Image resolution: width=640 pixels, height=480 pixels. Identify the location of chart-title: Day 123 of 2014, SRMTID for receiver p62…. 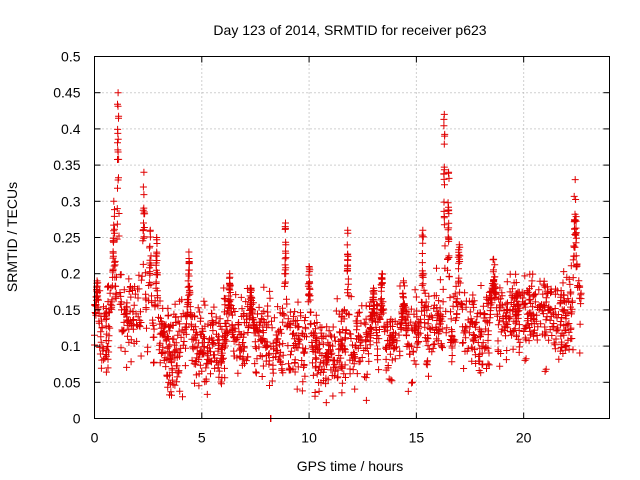
(349, 30).